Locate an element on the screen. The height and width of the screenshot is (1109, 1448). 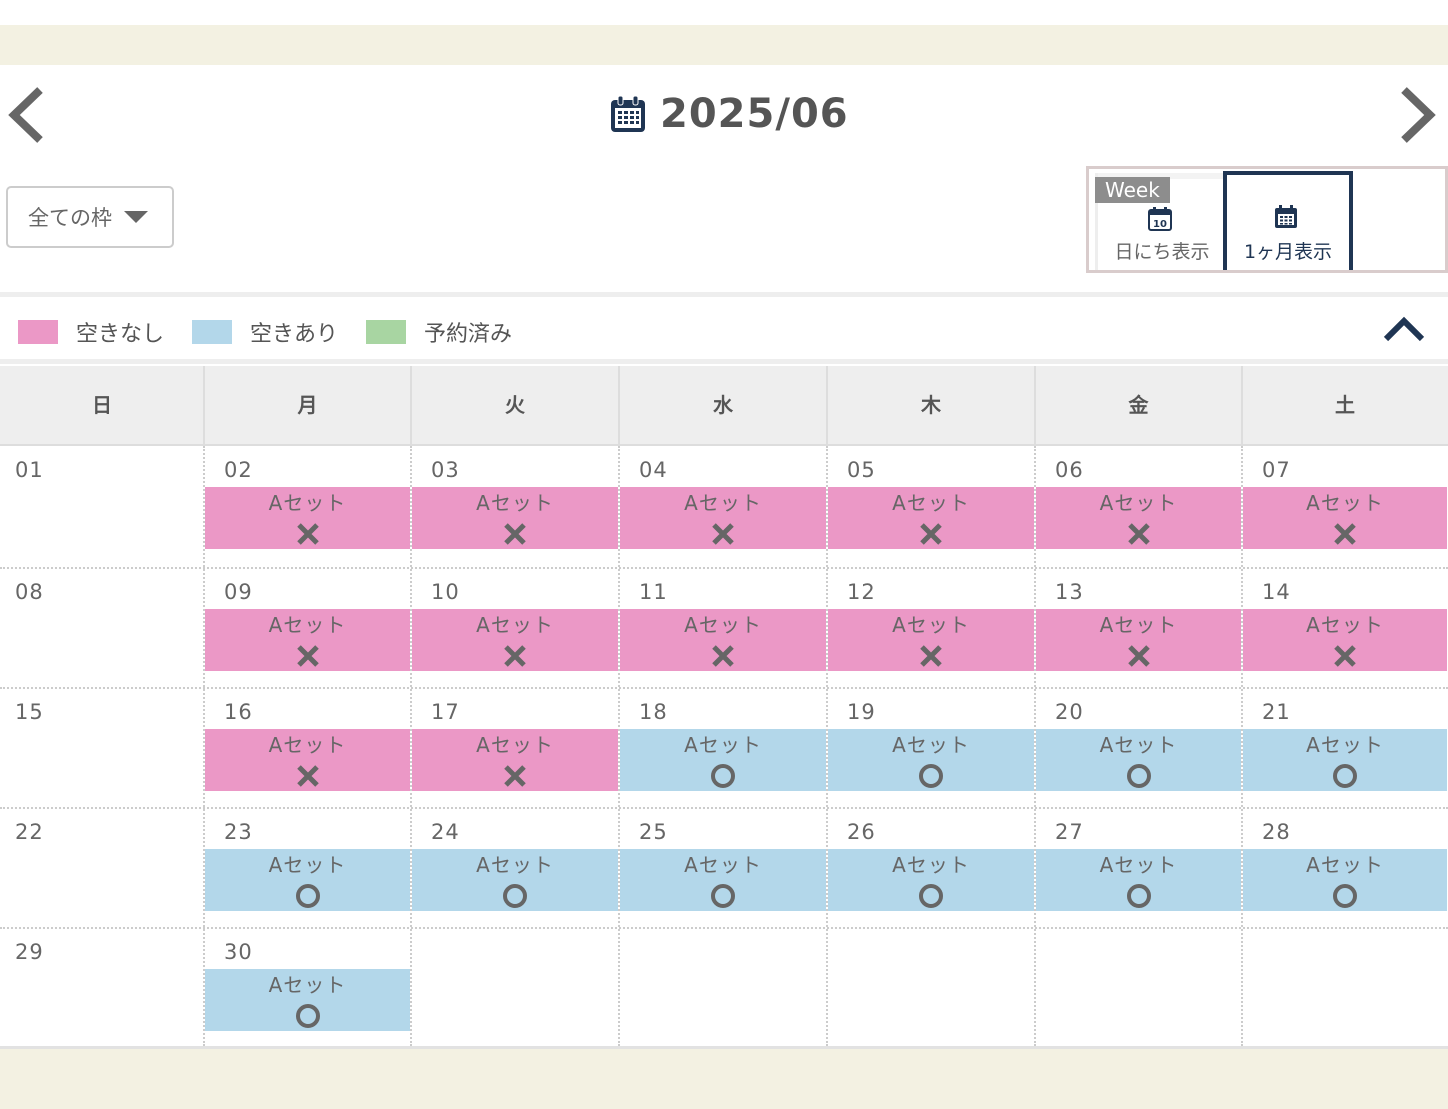
top-band is located at coordinates (724, 45).